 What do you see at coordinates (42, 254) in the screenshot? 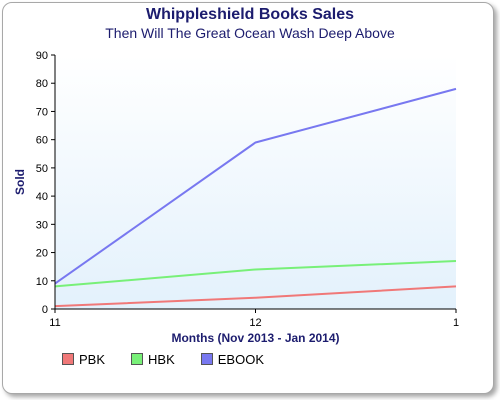
I see `y-tick-label: 20` at bounding box center [42, 254].